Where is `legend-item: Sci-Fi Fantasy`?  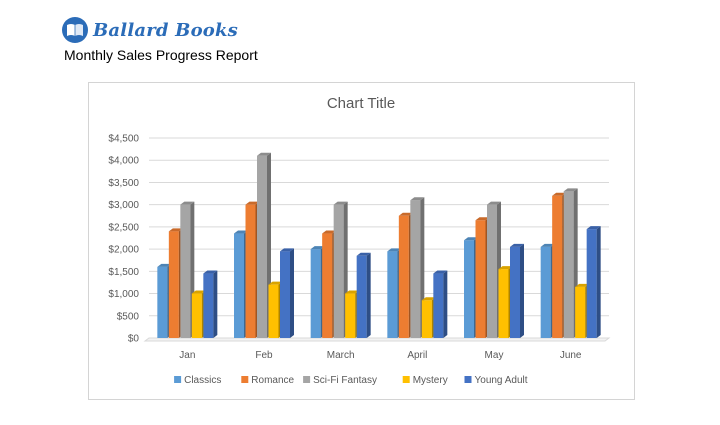 legend-item: Sci-Fi Fantasy is located at coordinates (340, 380).